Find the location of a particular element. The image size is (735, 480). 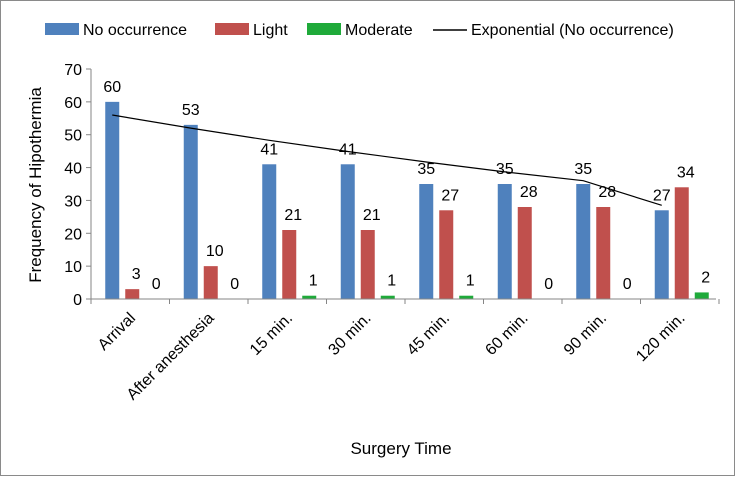

data-label-no-occurrence-7: 27 is located at coordinates (662, 195).